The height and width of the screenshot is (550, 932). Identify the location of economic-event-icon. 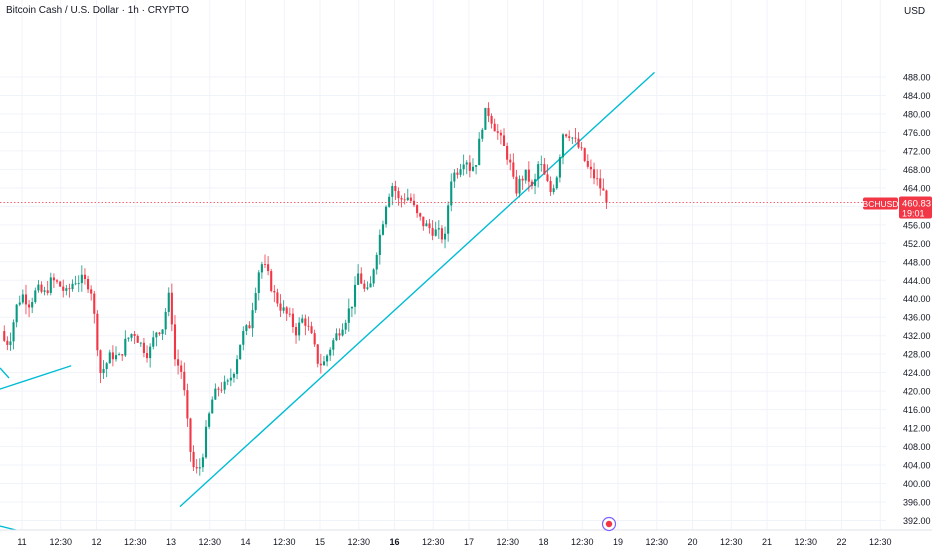
(609, 524).